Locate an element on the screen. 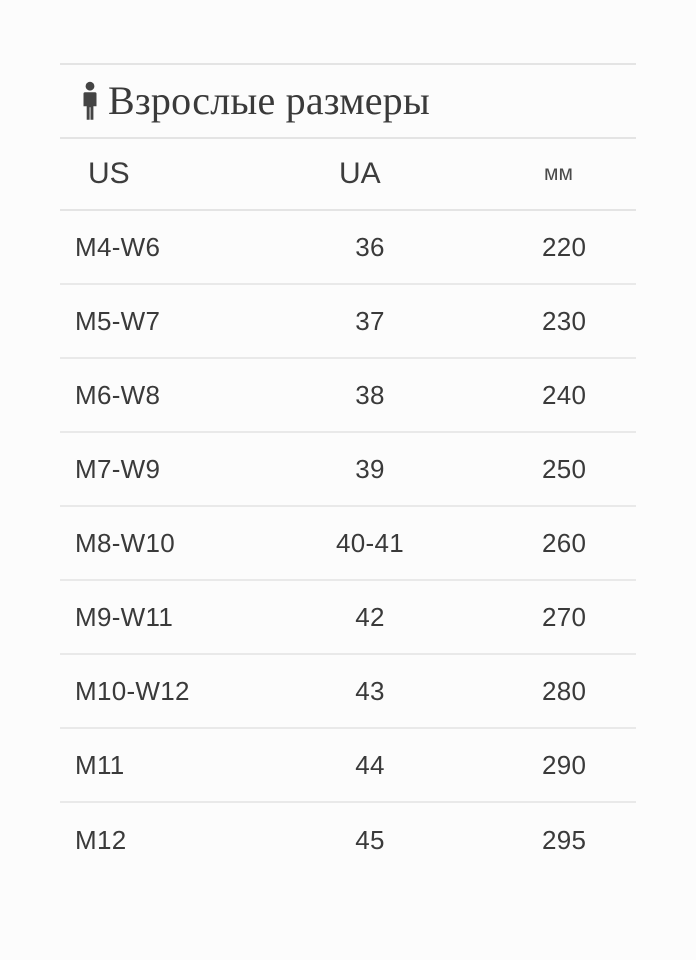 Image resolution: width=696 pixels, height=960 pixels. cell-mm: 220 is located at coordinates (564, 246).